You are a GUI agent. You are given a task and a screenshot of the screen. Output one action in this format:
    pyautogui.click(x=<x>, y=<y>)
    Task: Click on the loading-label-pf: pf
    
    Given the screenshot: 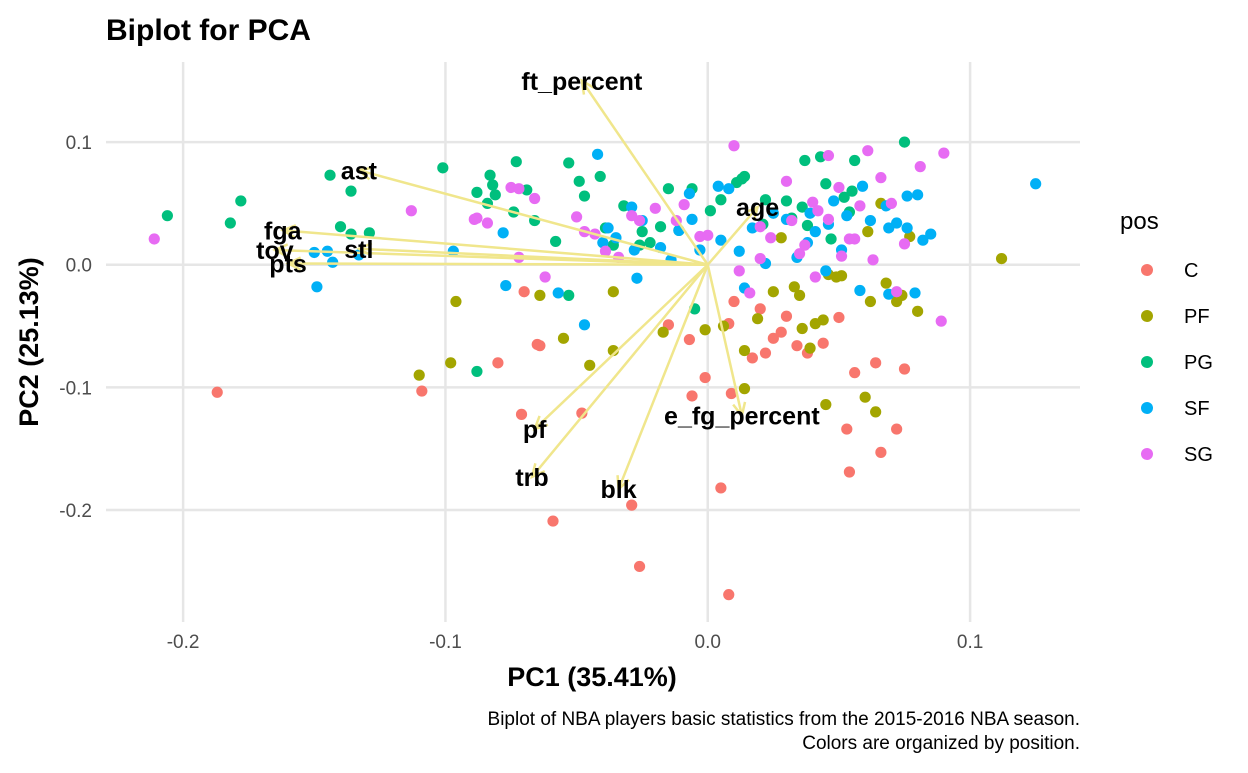 What is the action you would take?
    pyautogui.click(x=535, y=430)
    